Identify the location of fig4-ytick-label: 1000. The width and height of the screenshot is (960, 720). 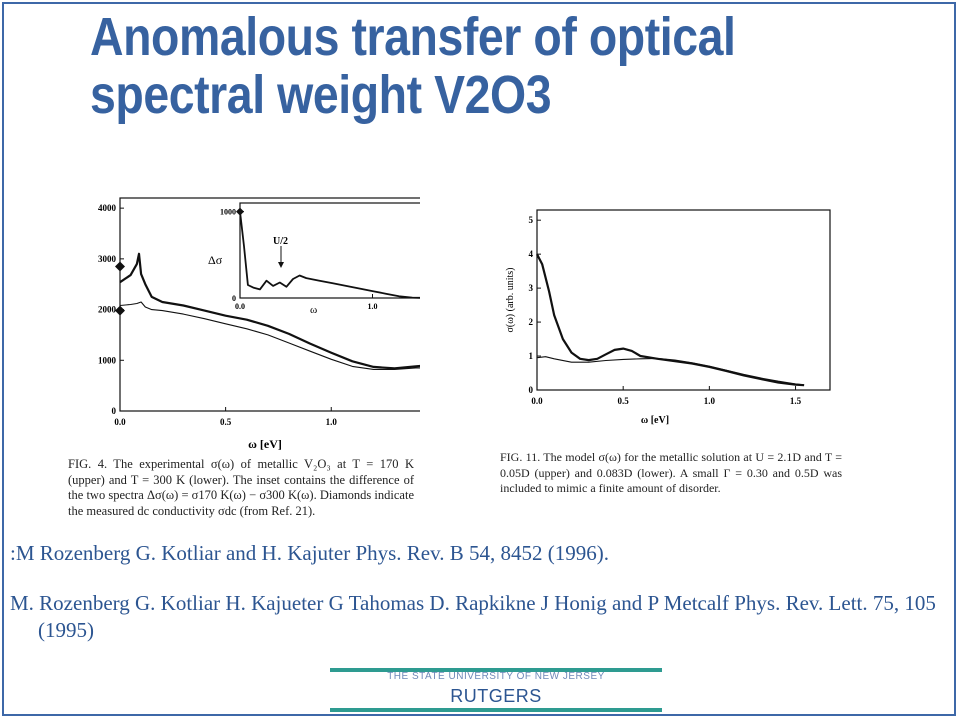
(107, 360).